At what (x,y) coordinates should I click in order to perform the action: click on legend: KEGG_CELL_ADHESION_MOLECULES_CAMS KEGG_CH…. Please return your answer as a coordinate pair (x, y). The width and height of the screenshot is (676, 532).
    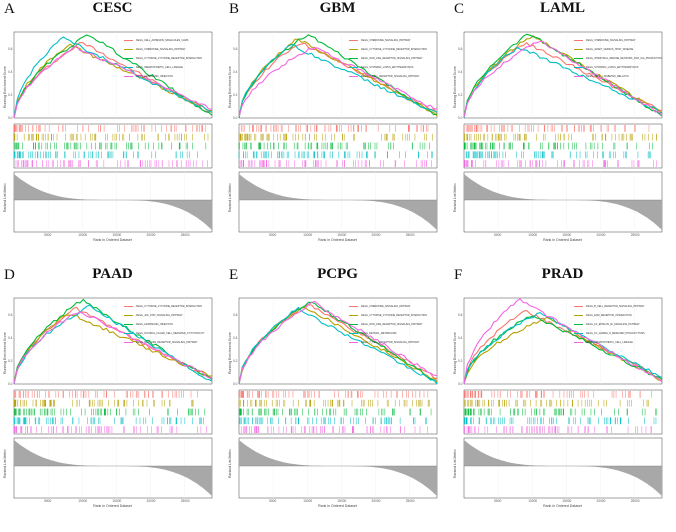
    Looking at the image, I should click on (163, 58).